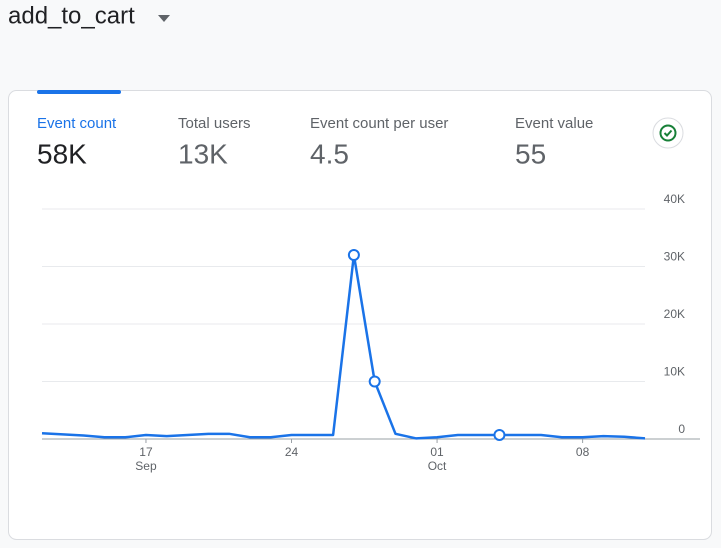 This screenshot has height=548, width=721. What do you see at coordinates (437, 459) in the screenshot?
I see `x-tick-label: 01 Oct` at bounding box center [437, 459].